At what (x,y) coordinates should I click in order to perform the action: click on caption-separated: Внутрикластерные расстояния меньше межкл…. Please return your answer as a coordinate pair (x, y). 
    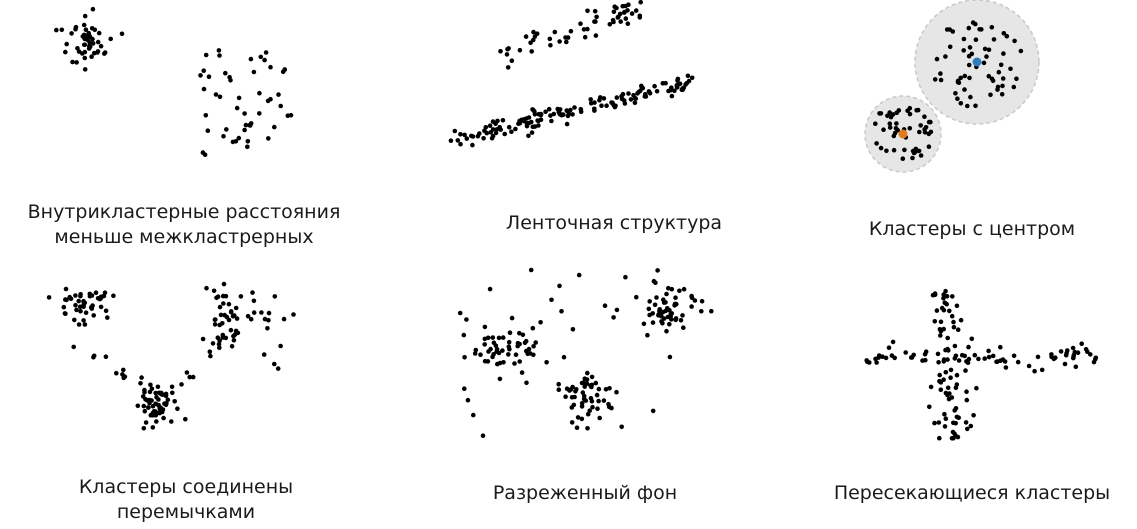
    Looking at the image, I should click on (184, 225).